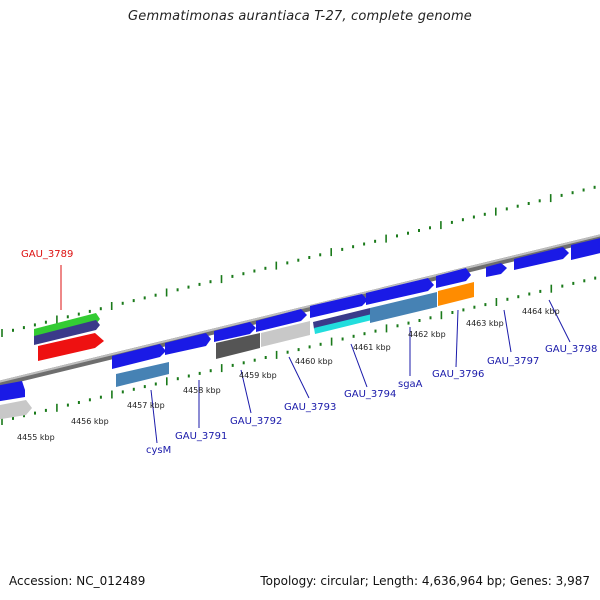  What do you see at coordinates (77, 581) in the screenshot?
I see `accession-text: Accession: NC_012489` at bounding box center [77, 581].